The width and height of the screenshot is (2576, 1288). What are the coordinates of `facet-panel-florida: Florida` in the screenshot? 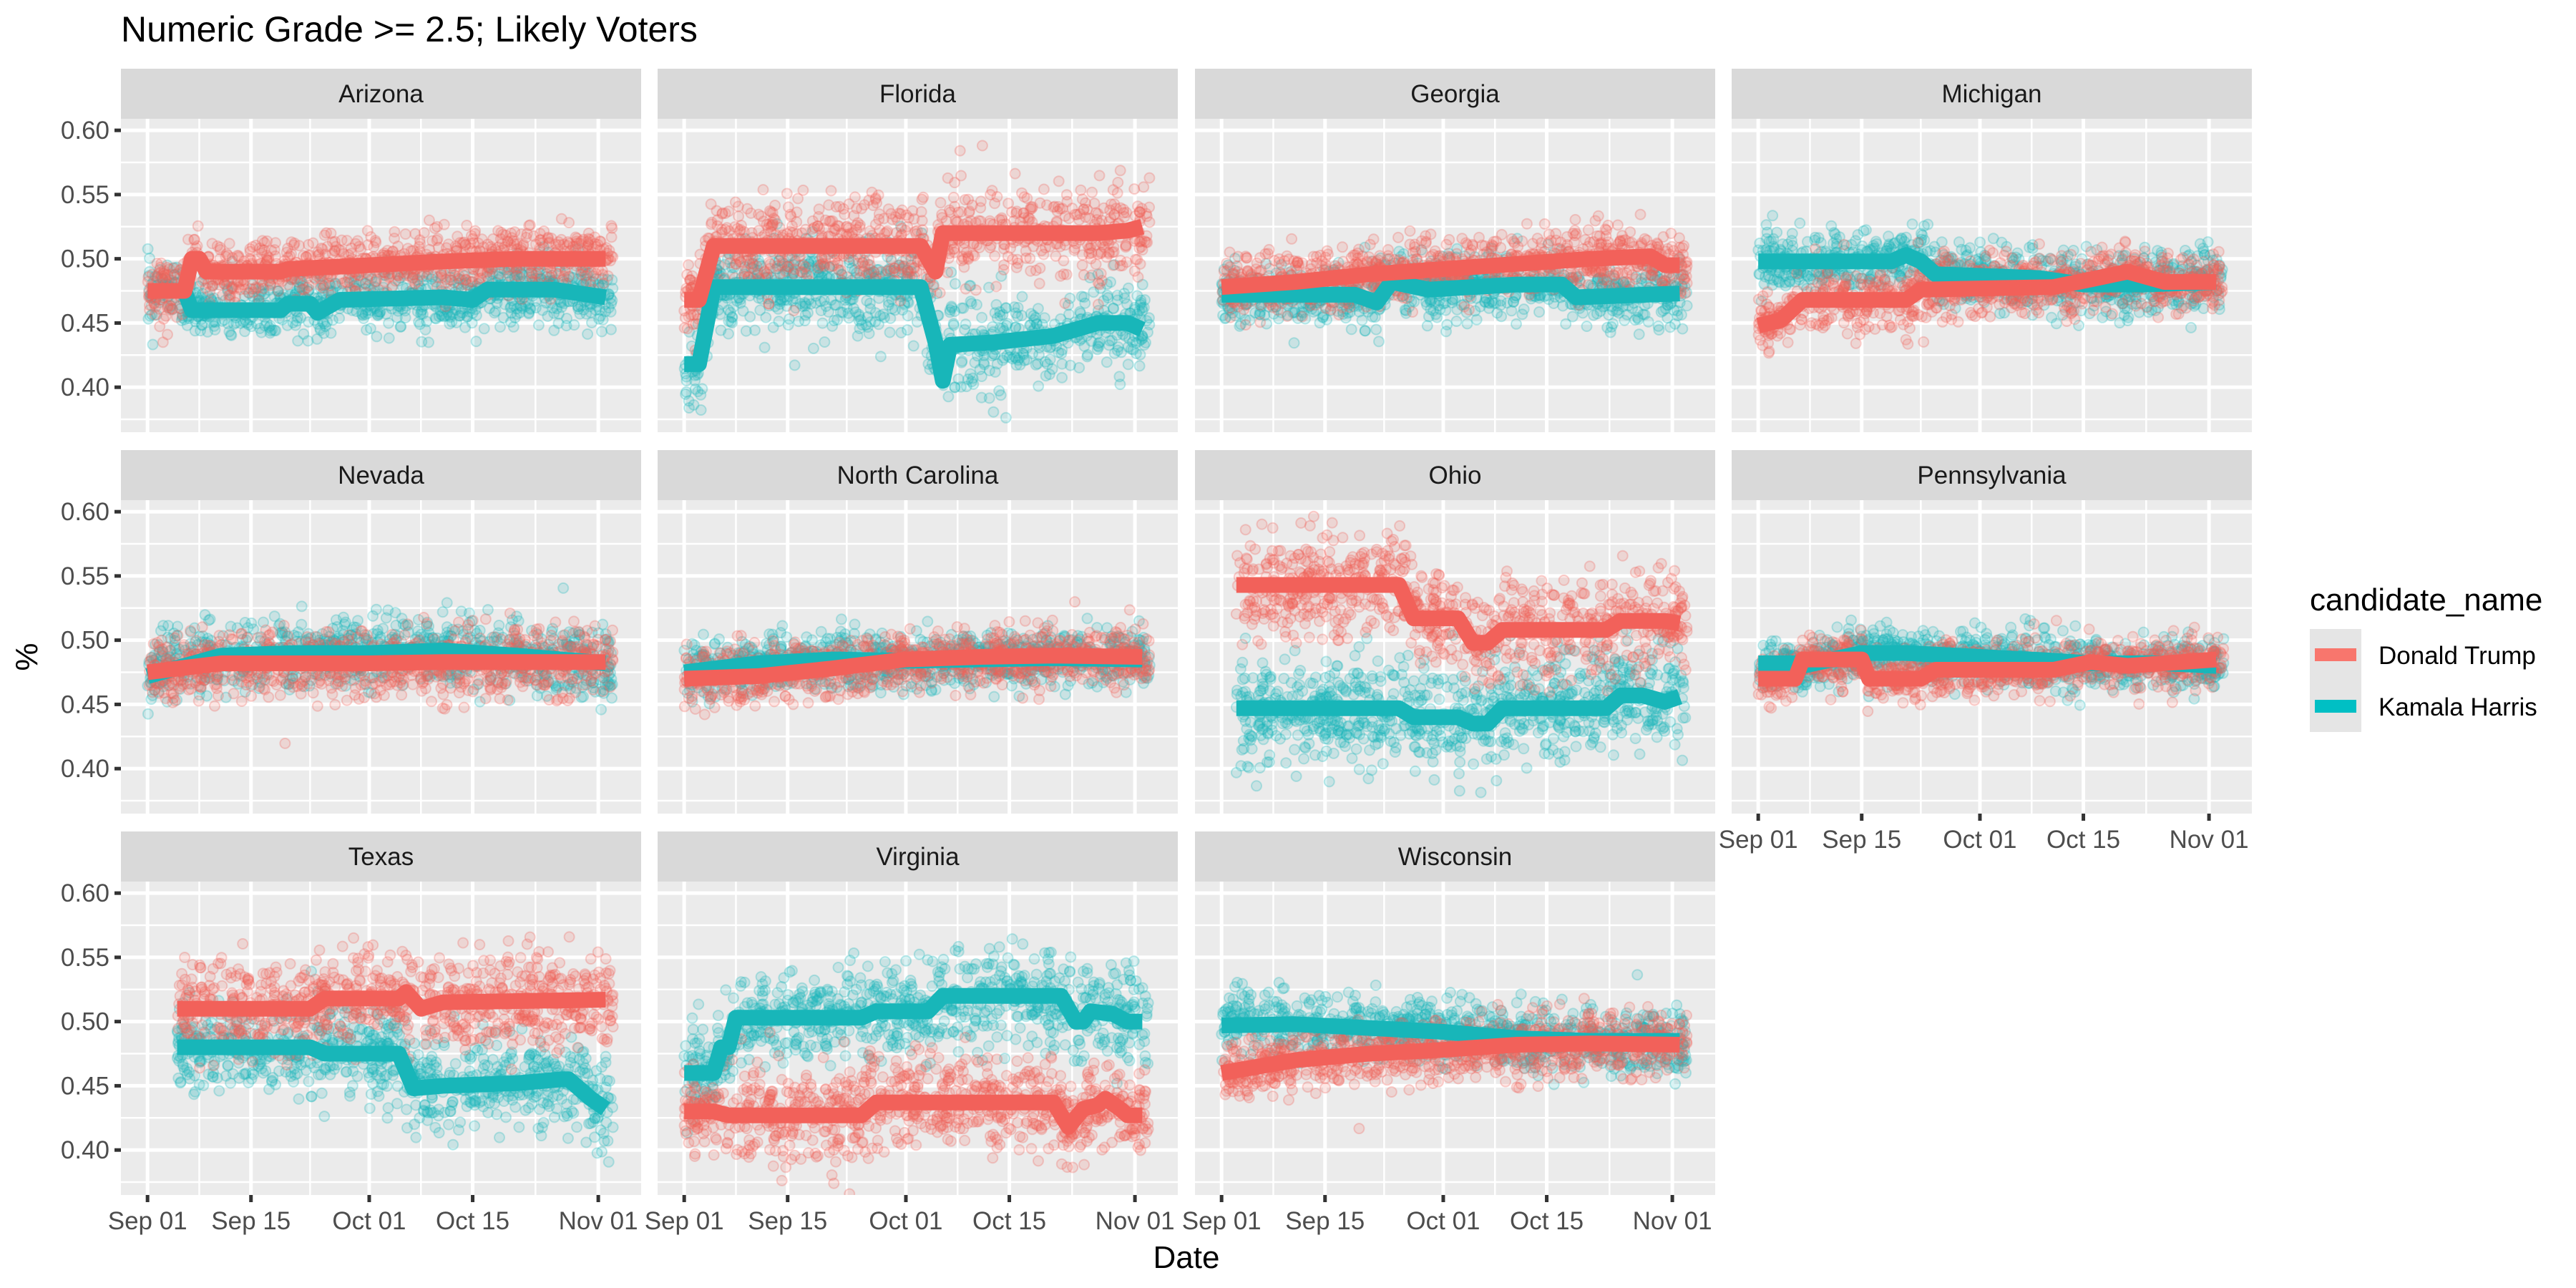 It's located at (924, 250).